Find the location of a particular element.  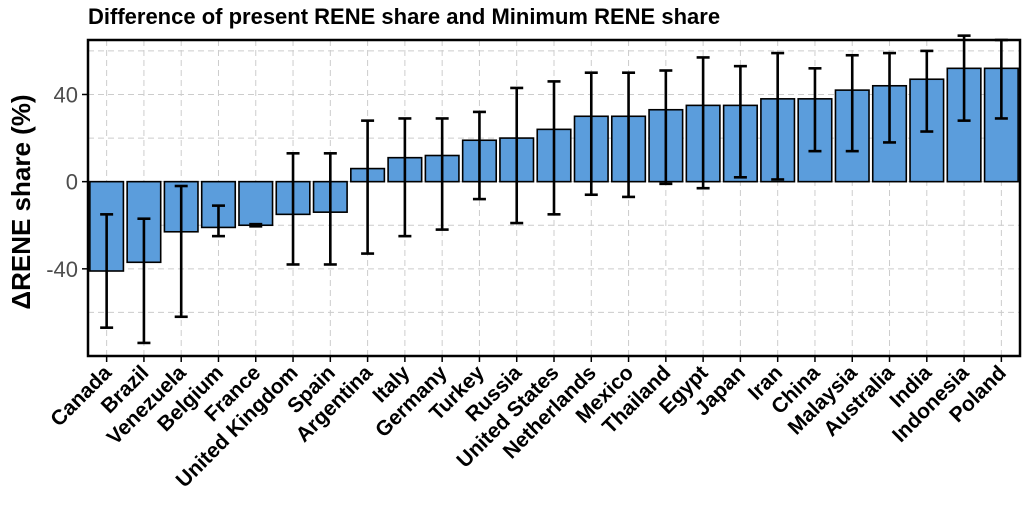

error-bar-belgium is located at coordinates (218, 221).